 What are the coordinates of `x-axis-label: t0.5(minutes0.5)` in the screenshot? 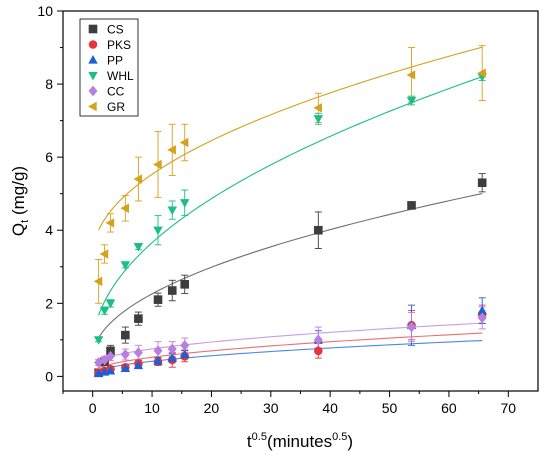 It's located at (300, 441).